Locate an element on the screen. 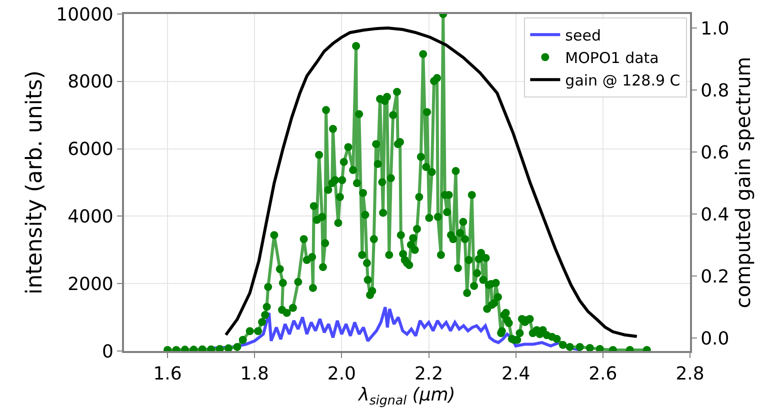 This screenshot has width=777, height=408. y-tick-label: 4000 is located at coordinates (91, 217).